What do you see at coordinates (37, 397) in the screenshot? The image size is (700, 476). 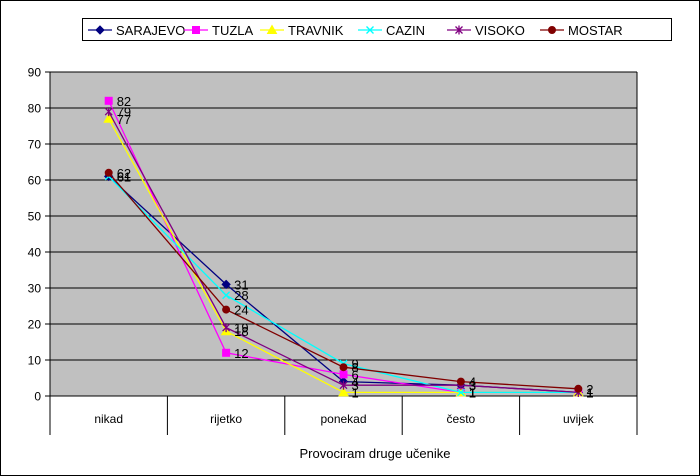 I see `y-tick-label-0: 0` at bounding box center [37, 397].